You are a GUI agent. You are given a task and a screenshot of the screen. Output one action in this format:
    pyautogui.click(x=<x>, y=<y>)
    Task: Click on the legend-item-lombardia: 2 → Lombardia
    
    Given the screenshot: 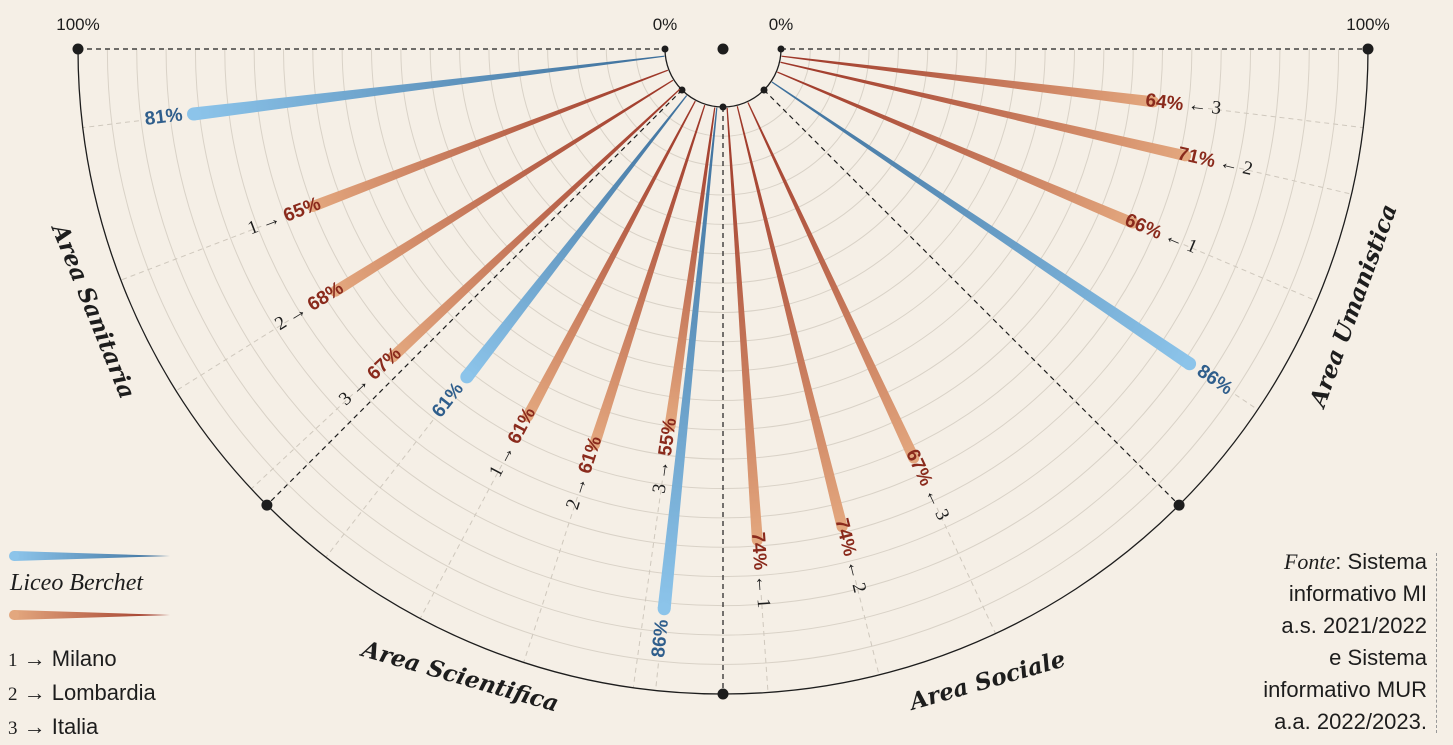 What is the action you would take?
    pyautogui.click(x=82, y=692)
    